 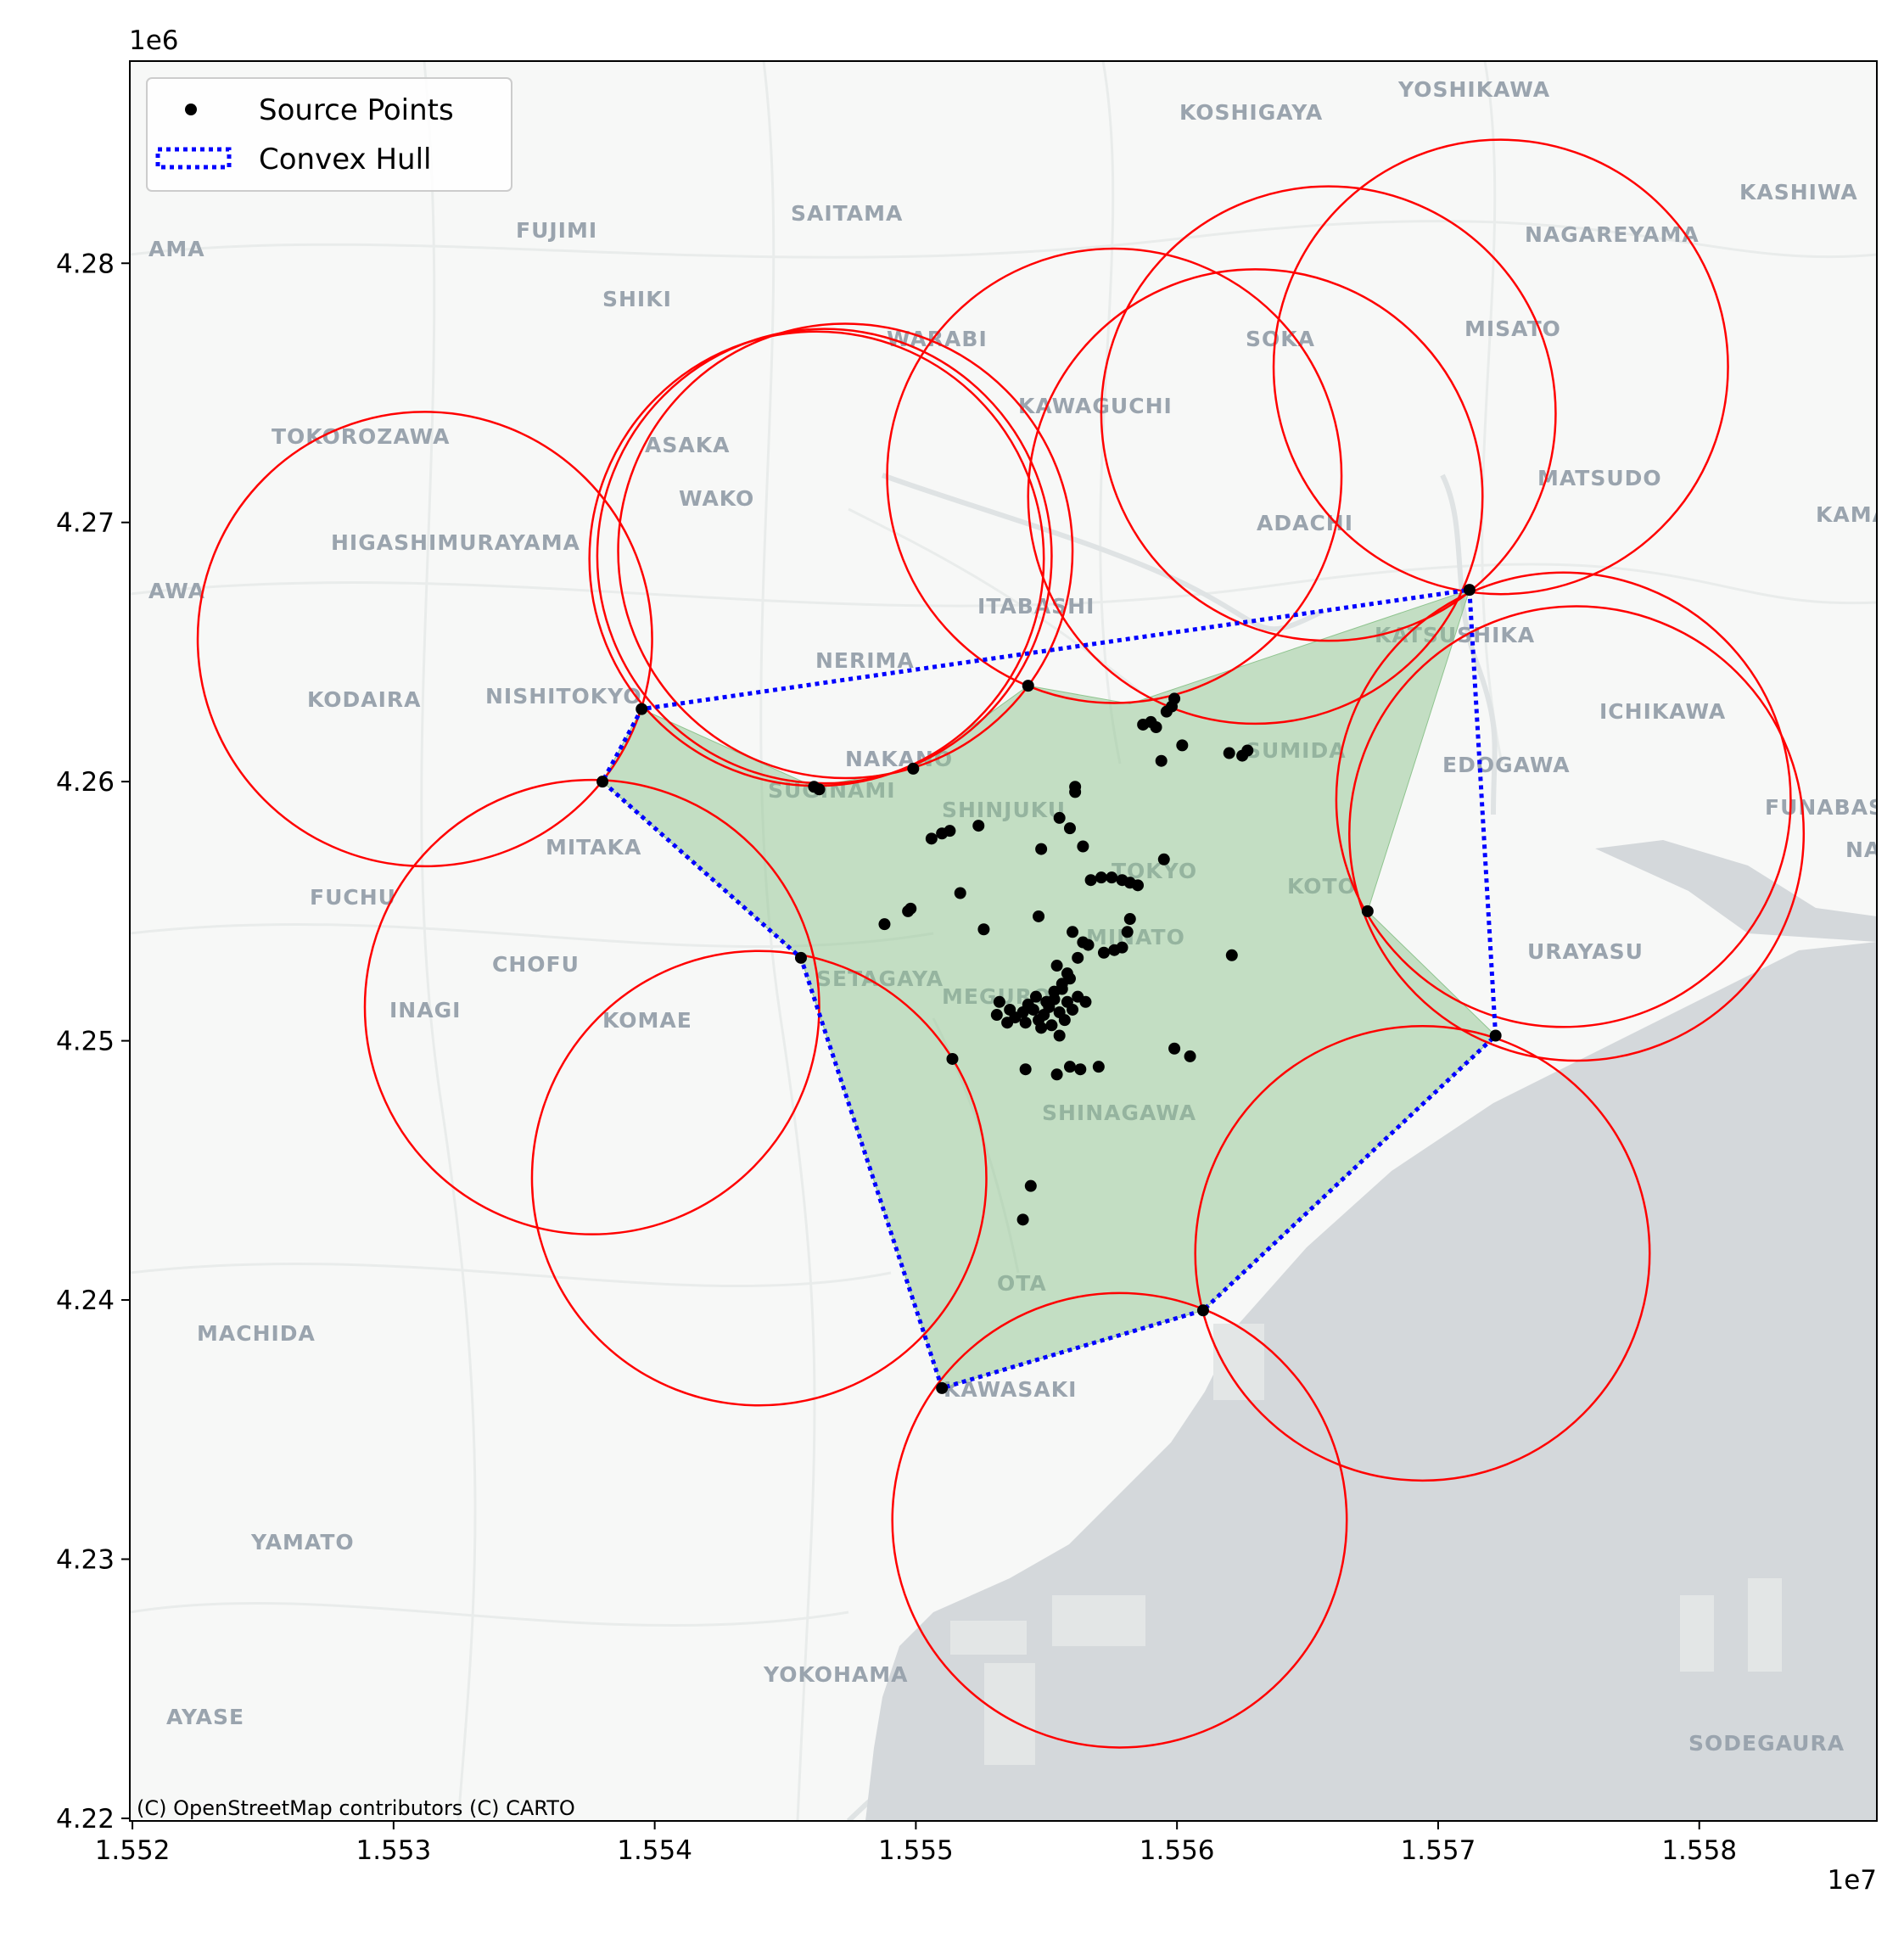 What do you see at coordinates (716, 498) in the screenshot?
I see `place-label: WAKO` at bounding box center [716, 498].